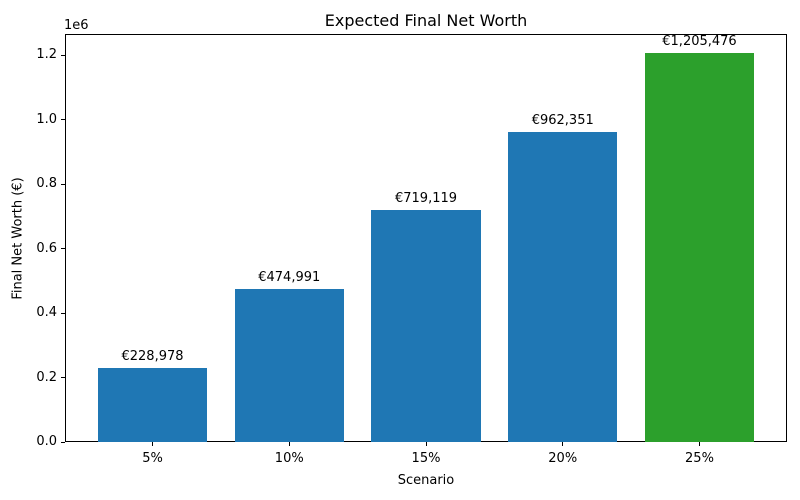 This screenshot has width=800, height=500. What do you see at coordinates (699, 42) in the screenshot?
I see `bar-value-label: €1,205,476` at bounding box center [699, 42].